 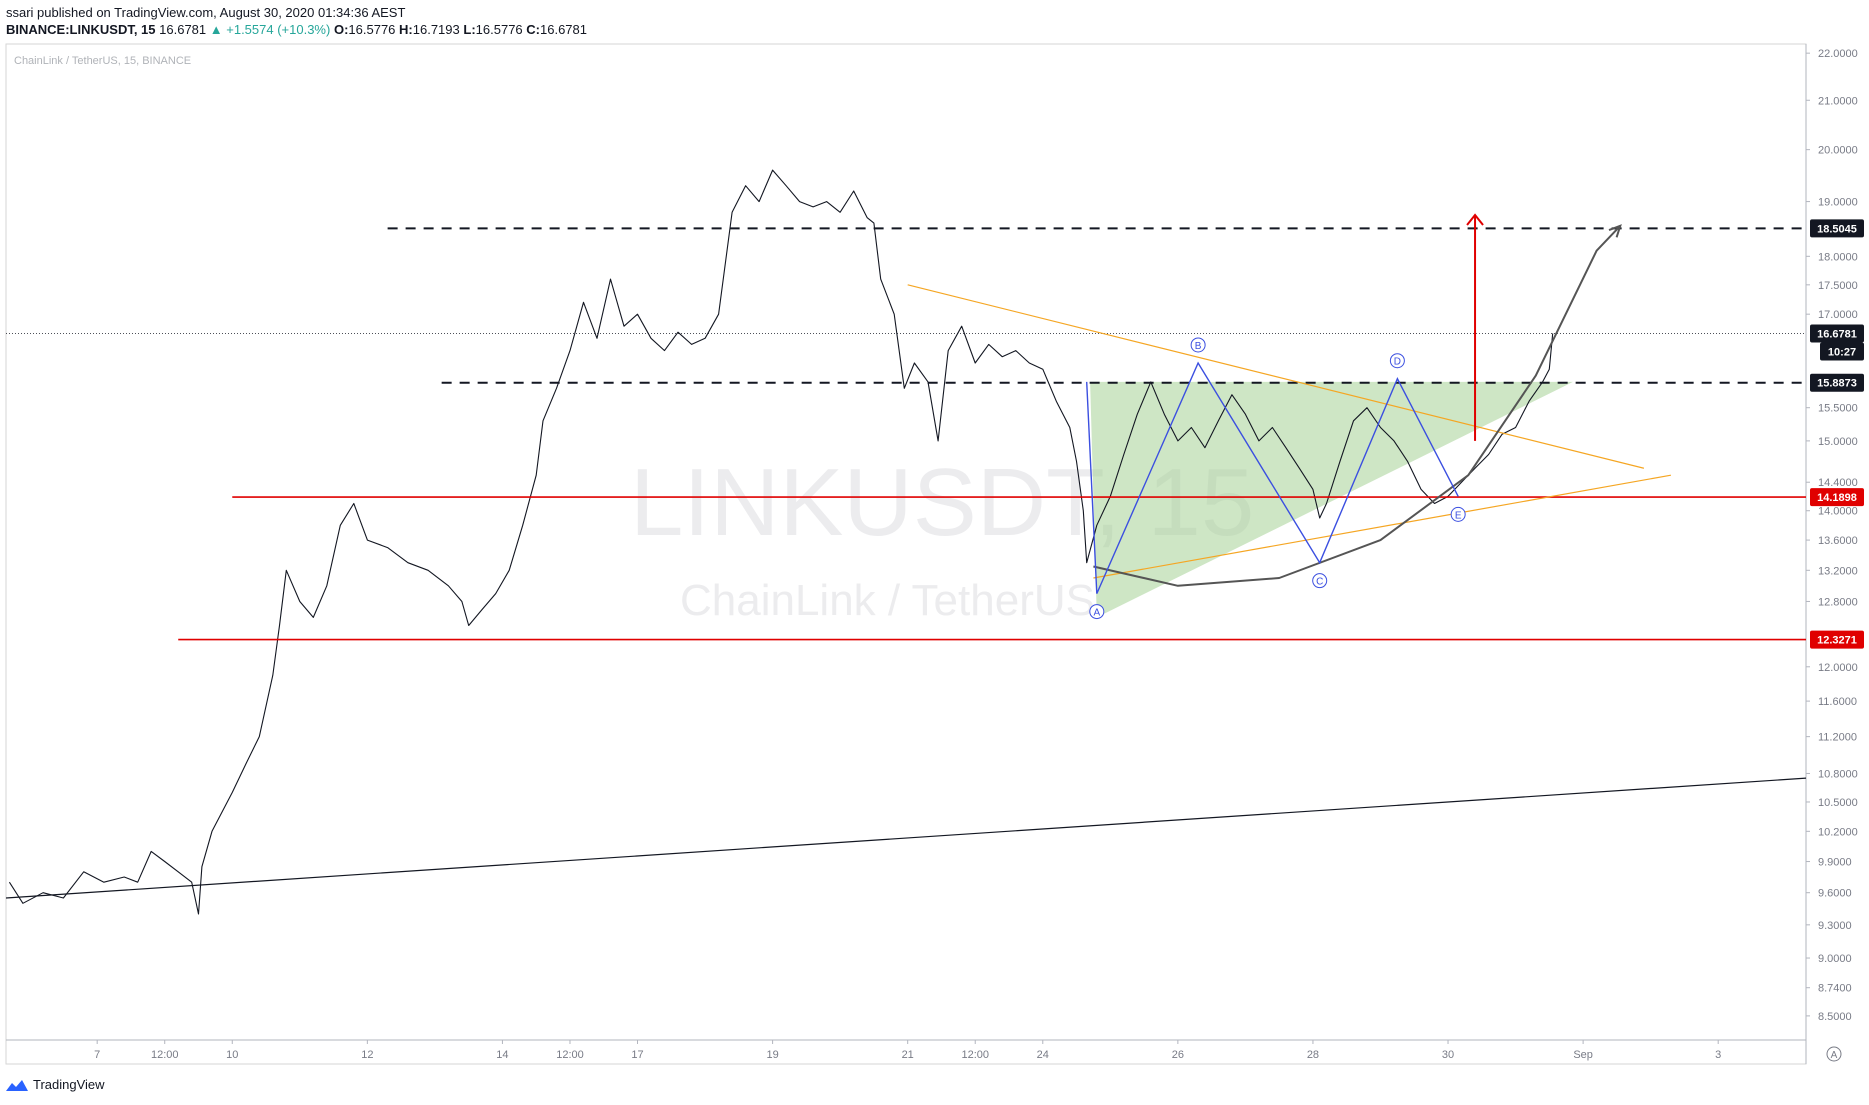 What do you see at coordinates (1838, 409) in the screenshot?
I see `y-tick-label: 15.5000` at bounding box center [1838, 409].